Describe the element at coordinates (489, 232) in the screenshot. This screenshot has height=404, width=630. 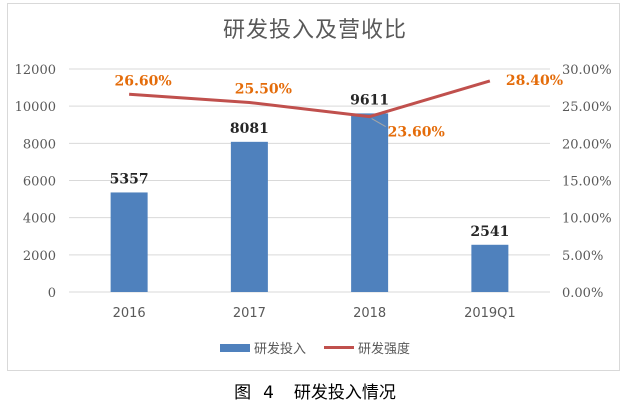
I see `bar-value-label: 2541` at that location.